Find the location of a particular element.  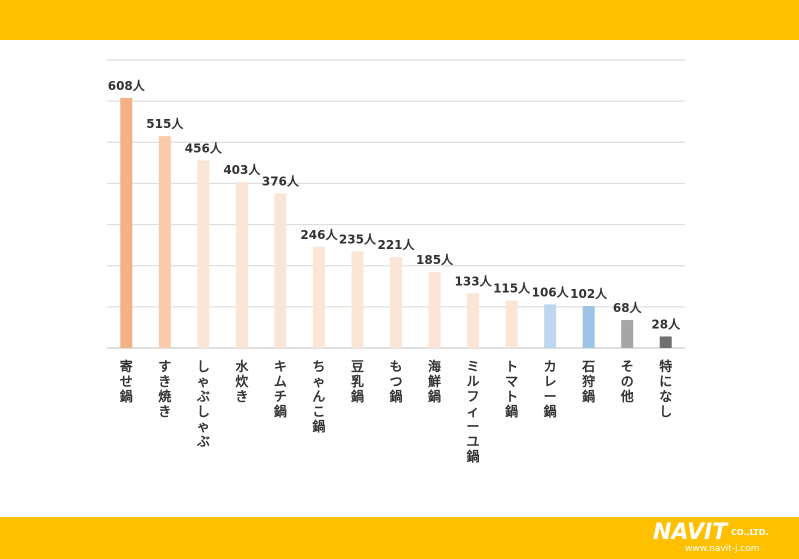

bottom-banner is located at coordinates (399, 538).